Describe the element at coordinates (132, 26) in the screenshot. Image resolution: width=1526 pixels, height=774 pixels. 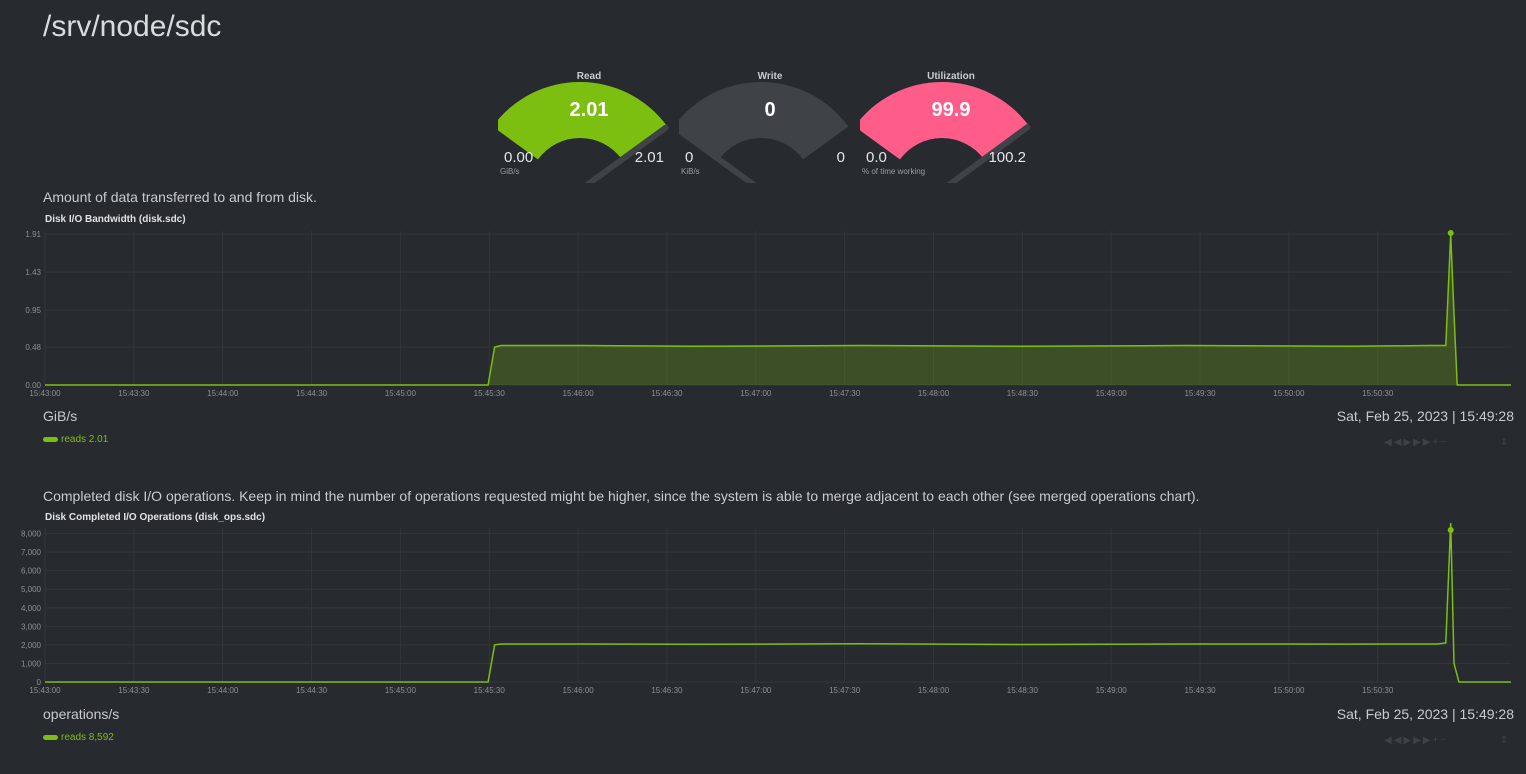
I see `page-title: /srv/node/sdc` at that location.